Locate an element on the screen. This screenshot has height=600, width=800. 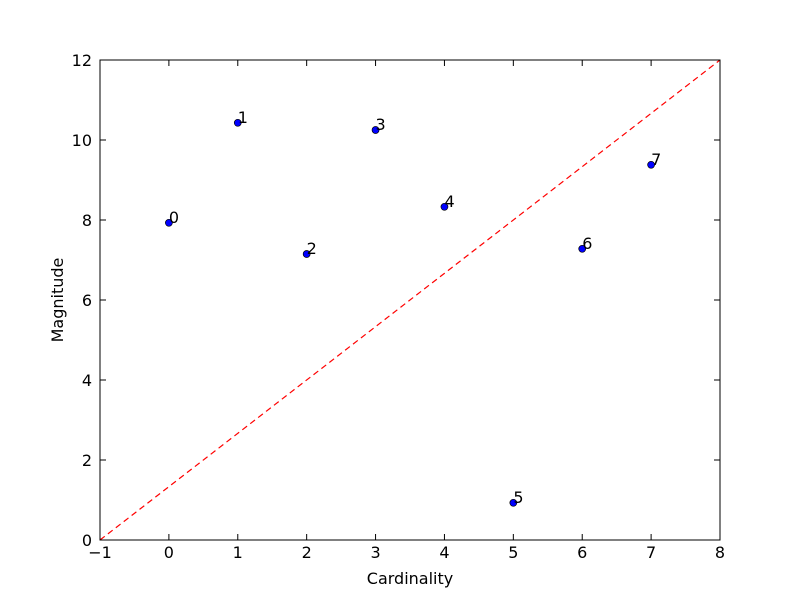
x-tick-label: 1 is located at coordinates (238, 552).